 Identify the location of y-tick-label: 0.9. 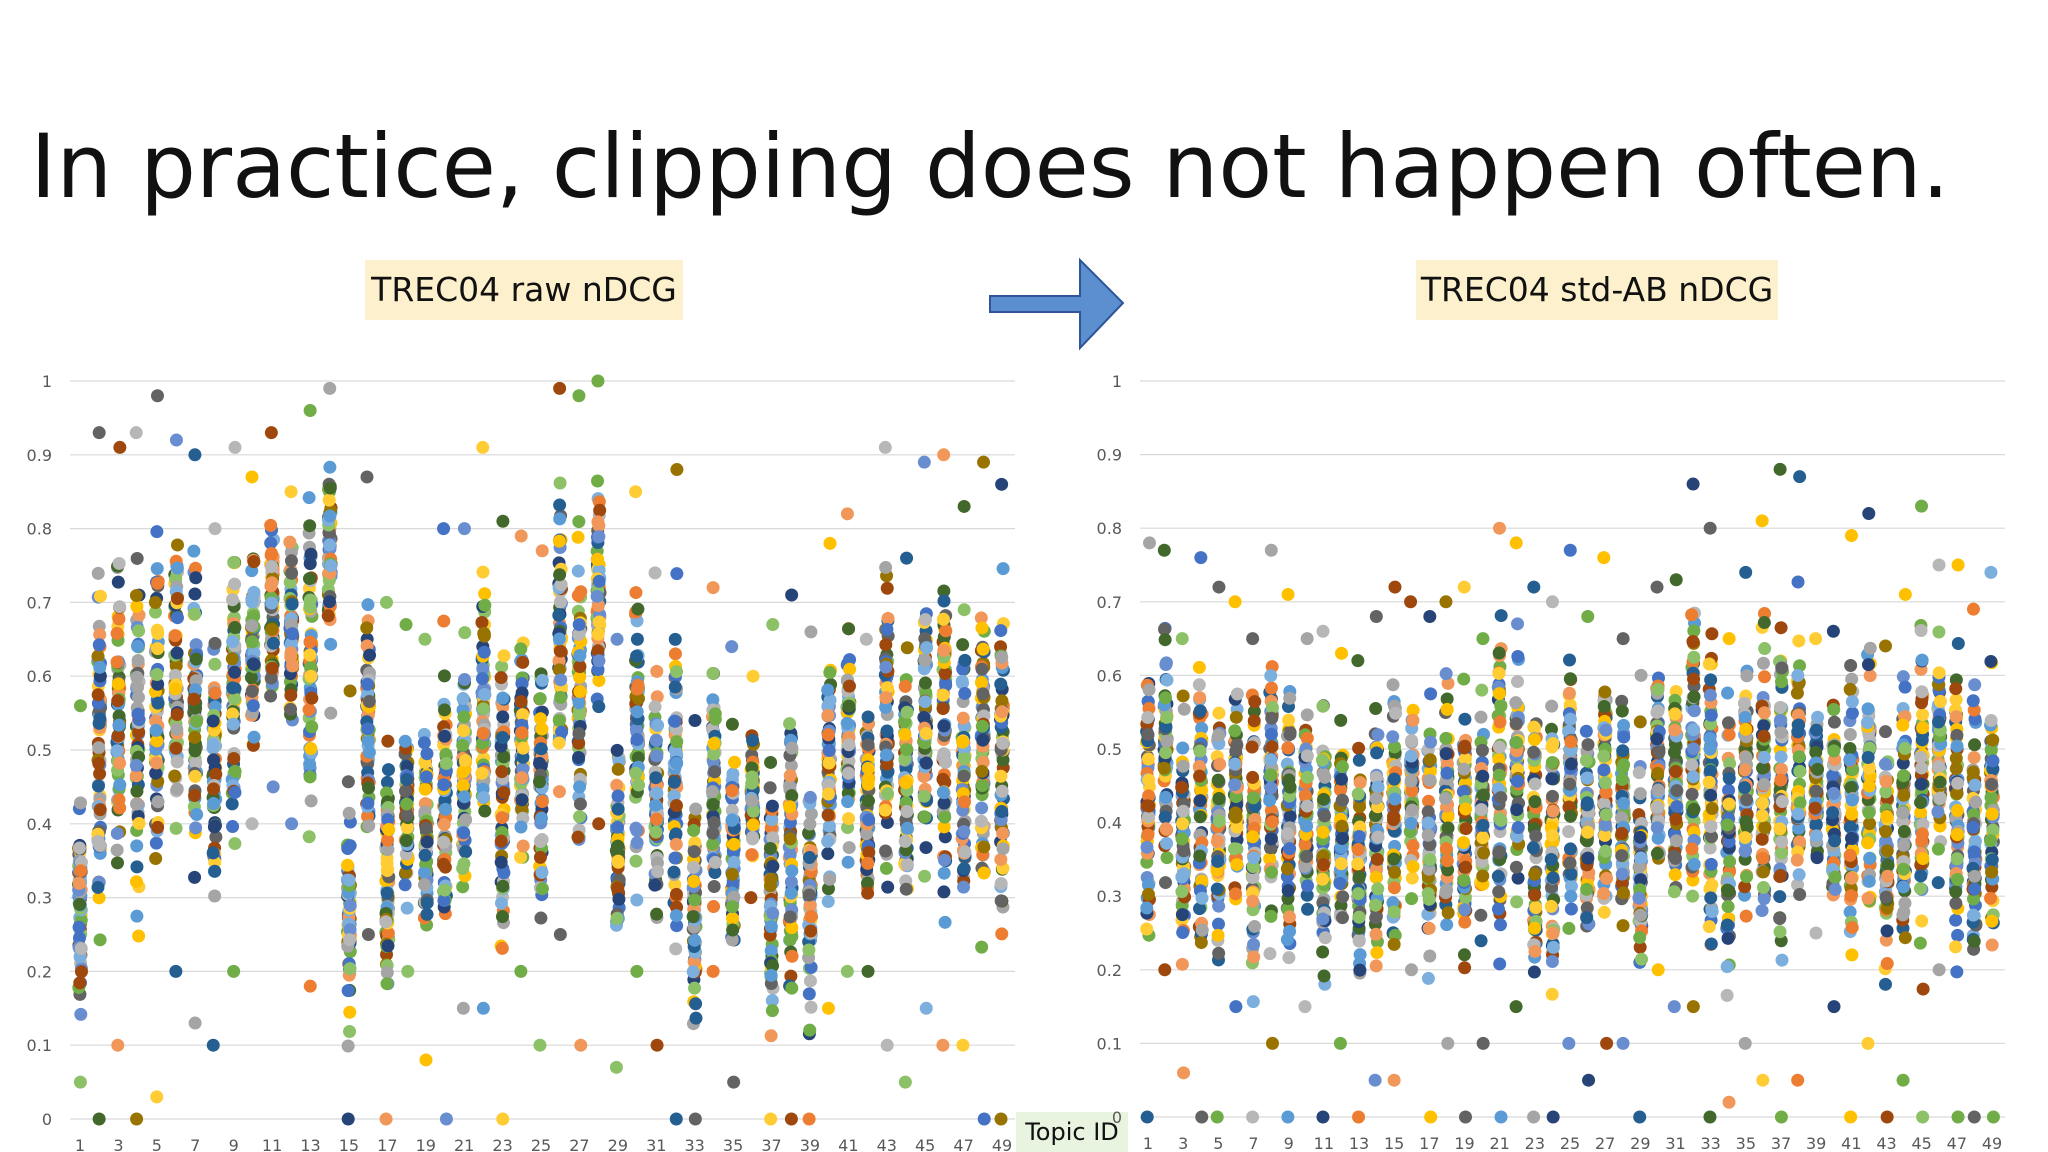
(1109, 455).